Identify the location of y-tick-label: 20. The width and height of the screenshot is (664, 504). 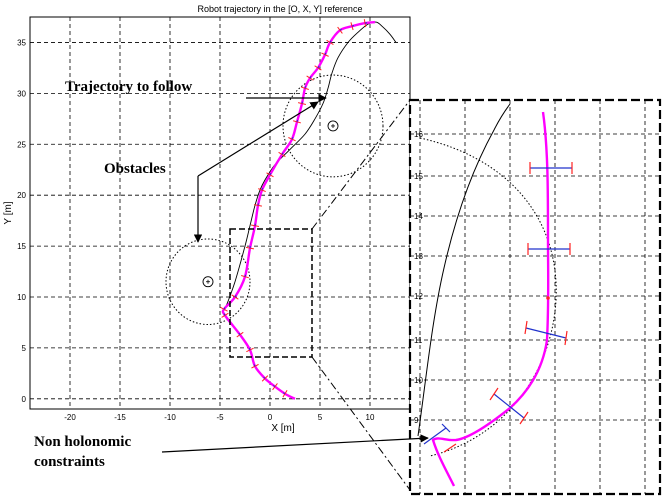
(21, 195).